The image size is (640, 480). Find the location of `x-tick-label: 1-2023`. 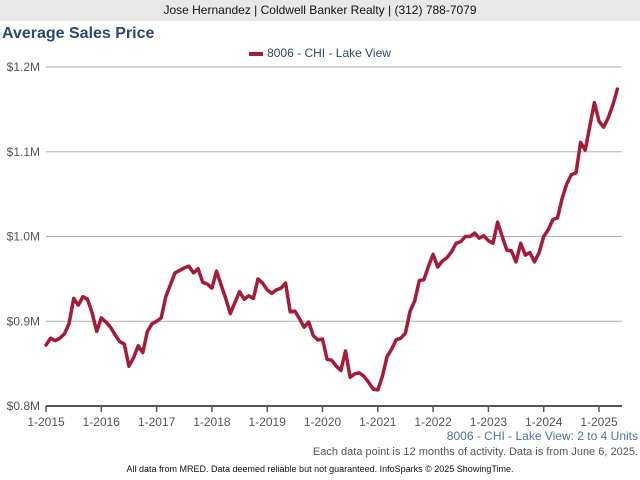

x-tick-label: 1-2023 is located at coordinates (489, 422).